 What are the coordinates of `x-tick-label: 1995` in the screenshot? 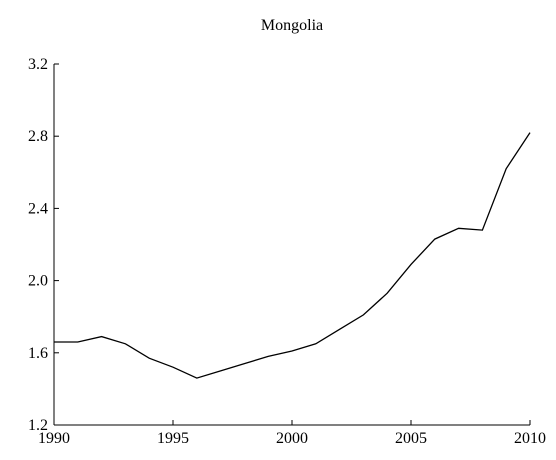 It's located at (173, 438).